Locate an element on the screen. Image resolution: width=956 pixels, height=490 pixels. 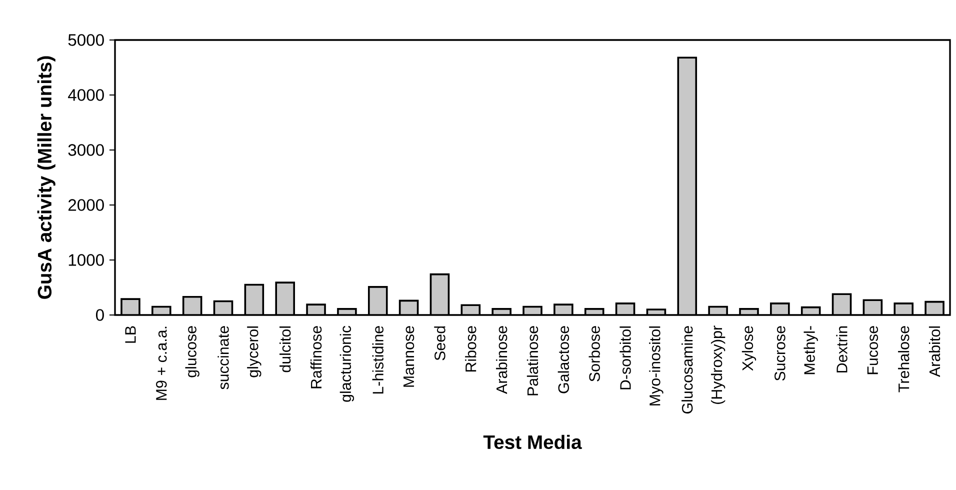
y-tick-label: 5000 is located at coordinates (86, 40).